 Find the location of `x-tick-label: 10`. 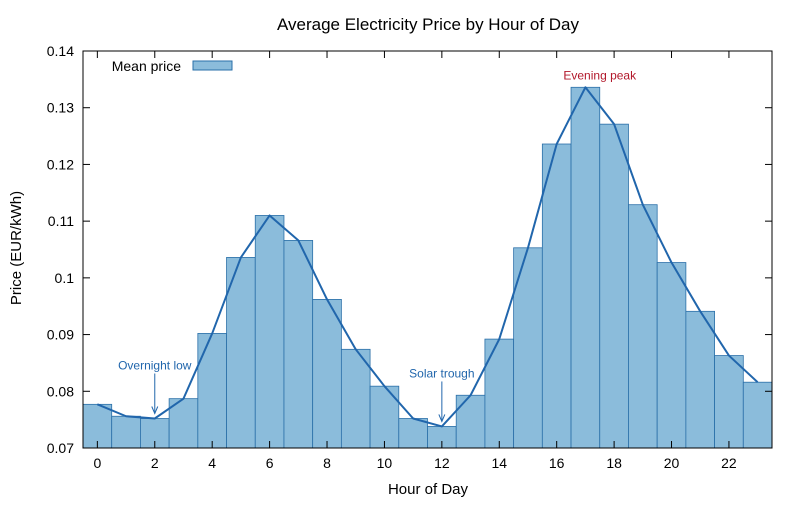

x-tick-label: 10 is located at coordinates (385, 463).